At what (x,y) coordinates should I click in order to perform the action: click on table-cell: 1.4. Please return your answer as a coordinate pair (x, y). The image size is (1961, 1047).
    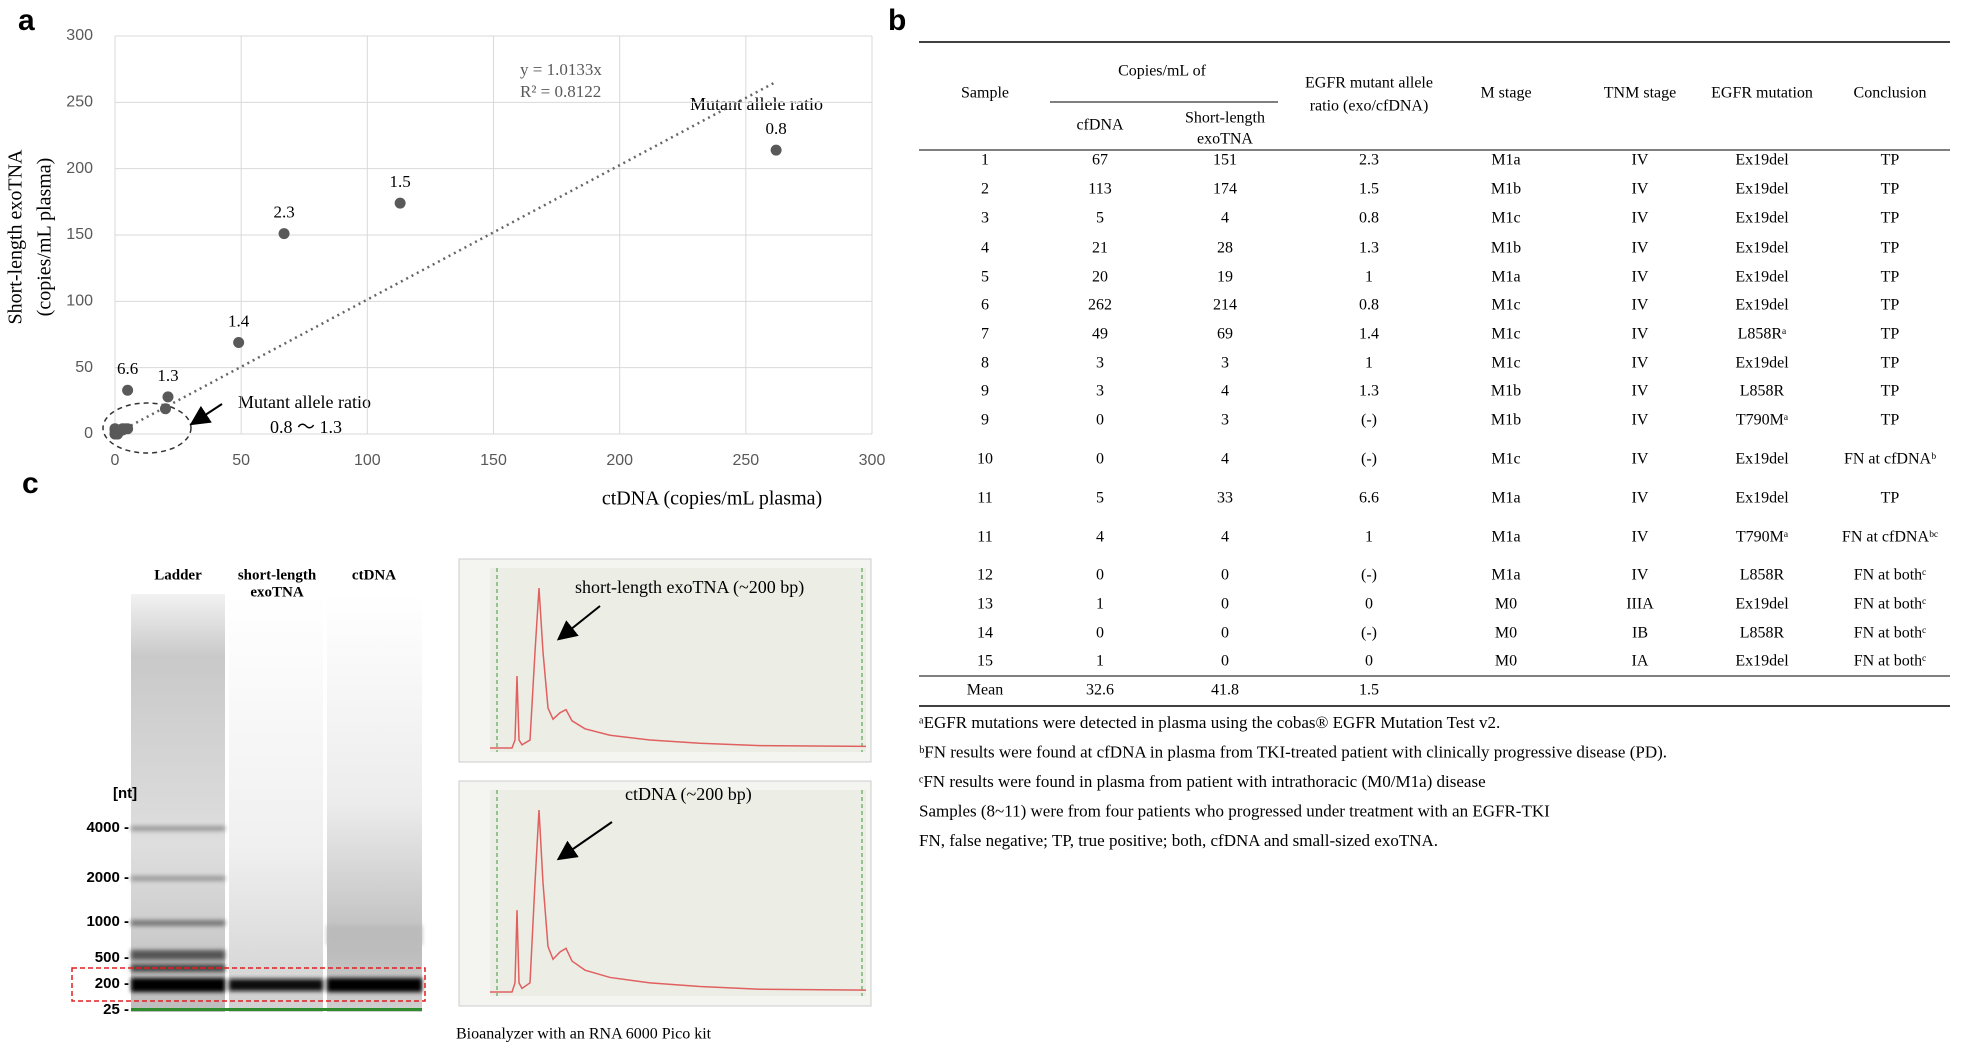
    Looking at the image, I should click on (1369, 334).